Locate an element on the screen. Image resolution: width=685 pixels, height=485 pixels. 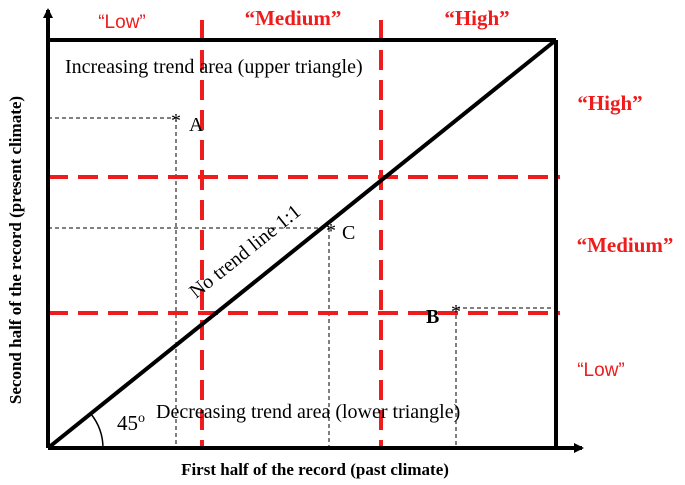
point-a-label: A is located at coordinates (196, 125).